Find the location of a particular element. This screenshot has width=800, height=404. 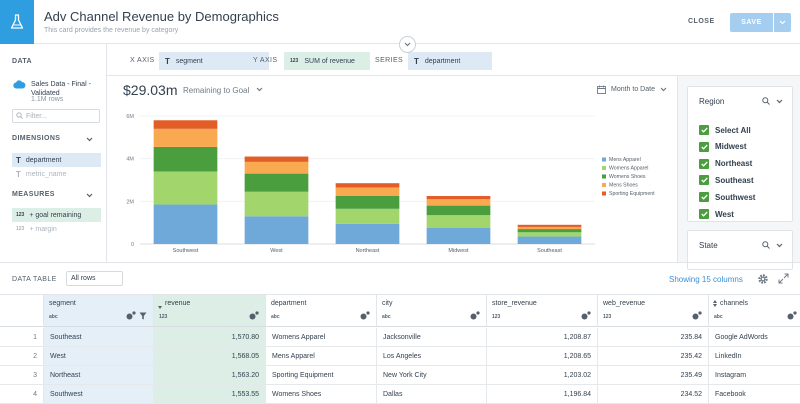

table-cell: Southeast is located at coordinates (99, 337).